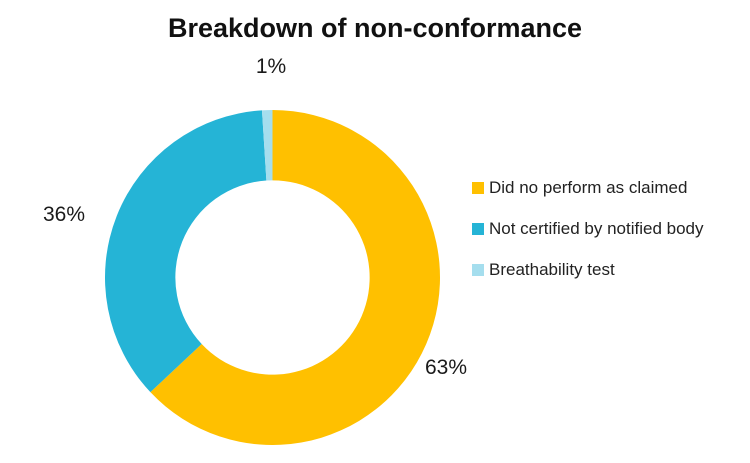  Describe the element at coordinates (446, 367) in the screenshot. I see `data-label-slice-63pct: 63%` at that location.